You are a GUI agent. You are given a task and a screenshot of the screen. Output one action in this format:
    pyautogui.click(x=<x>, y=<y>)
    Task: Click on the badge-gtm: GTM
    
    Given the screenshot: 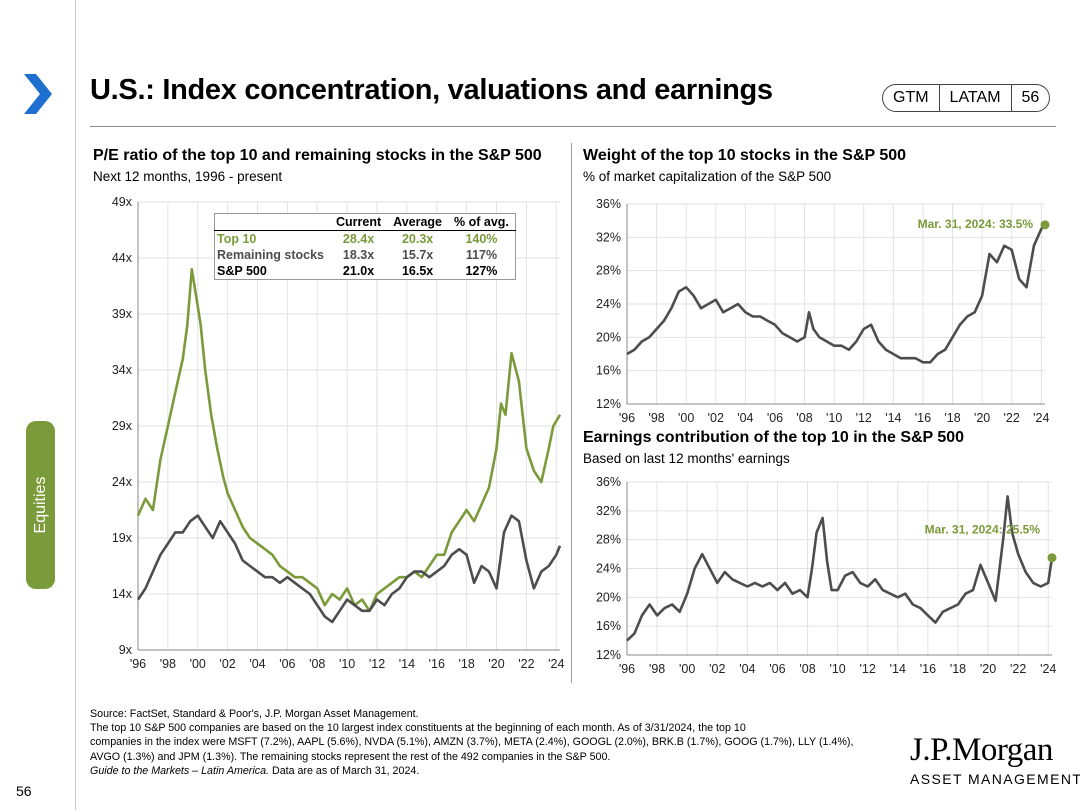 What is the action you would take?
    pyautogui.click(x=911, y=97)
    